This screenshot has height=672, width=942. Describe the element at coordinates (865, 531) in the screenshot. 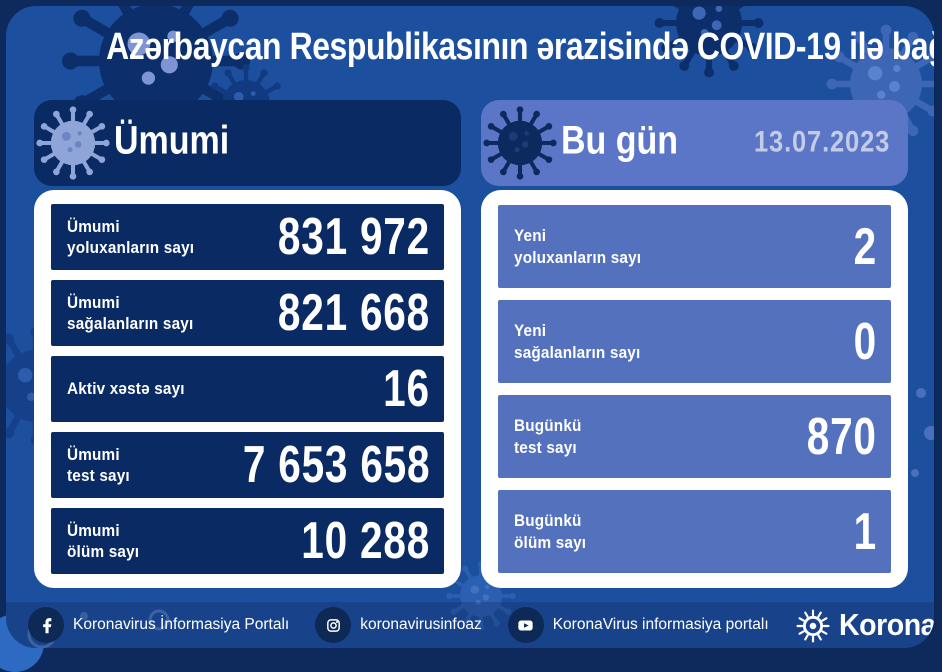

I see `stat-value: 1` at that location.